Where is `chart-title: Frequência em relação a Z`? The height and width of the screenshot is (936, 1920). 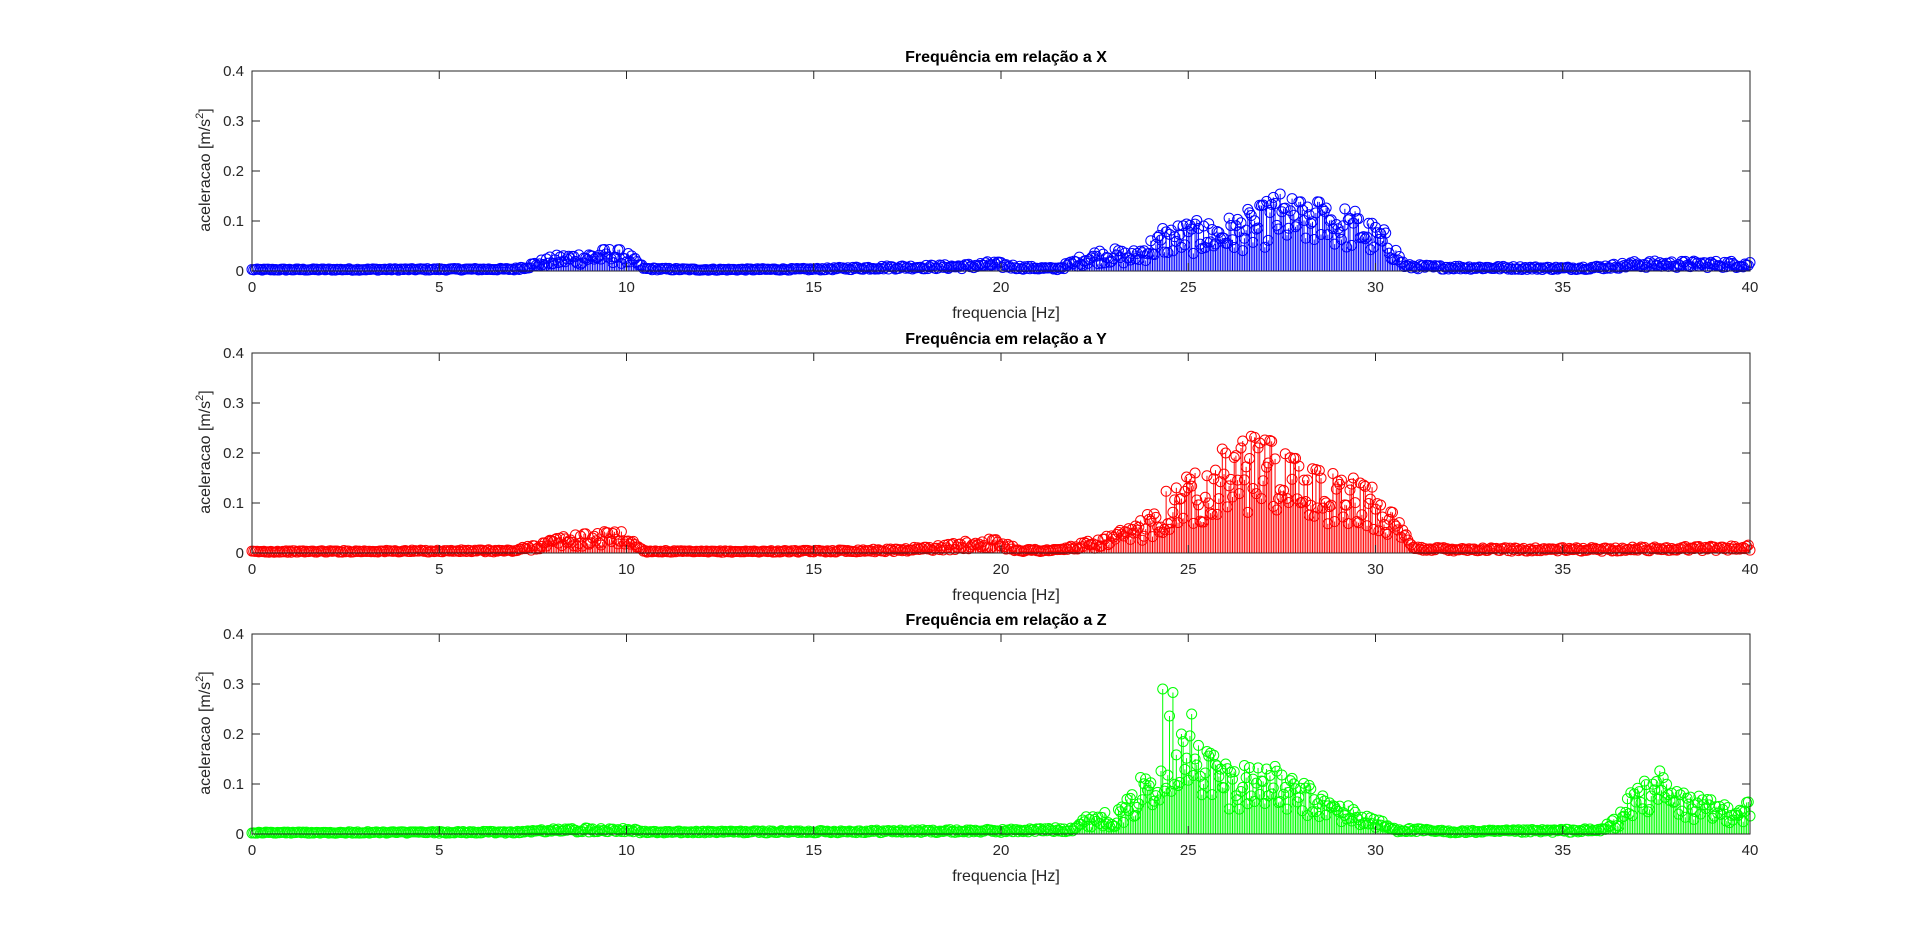 chart-title: Frequência em relação a Z is located at coordinates (1006, 620).